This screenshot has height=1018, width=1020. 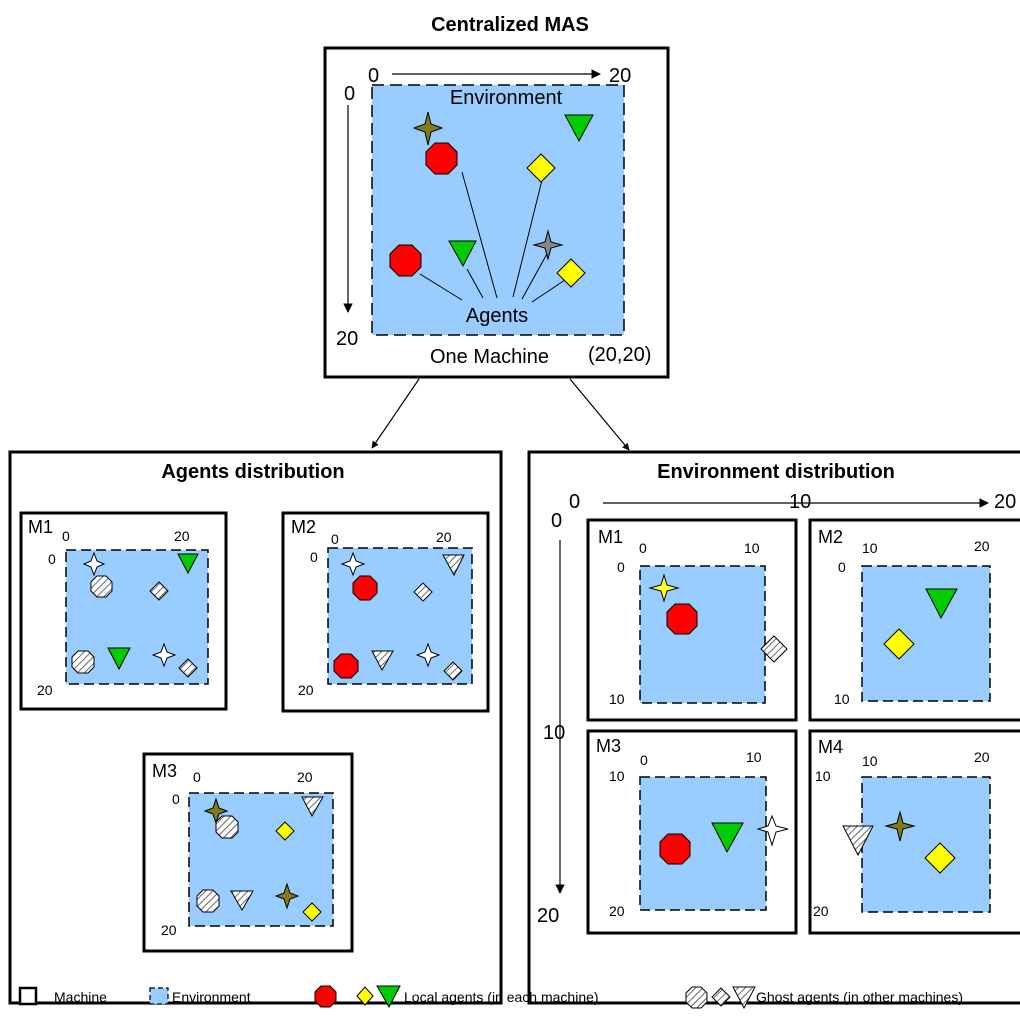 What do you see at coordinates (197, 777) in the screenshot?
I see `agents-m3-x0: 0` at bounding box center [197, 777].